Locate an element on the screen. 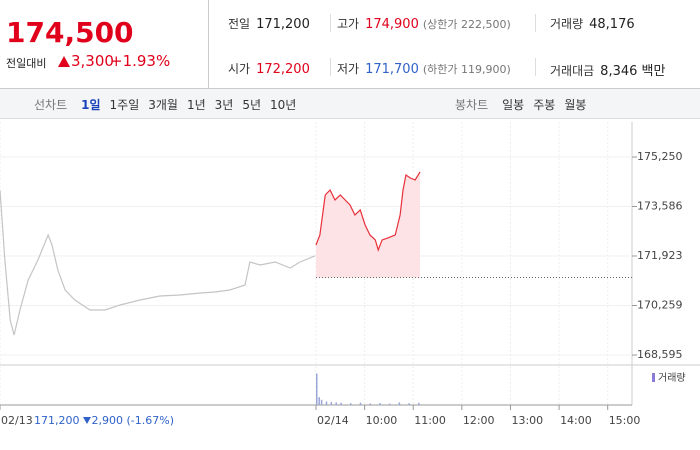 The image size is (700, 450). stat-value: 174,900 is located at coordinates (392, 24).